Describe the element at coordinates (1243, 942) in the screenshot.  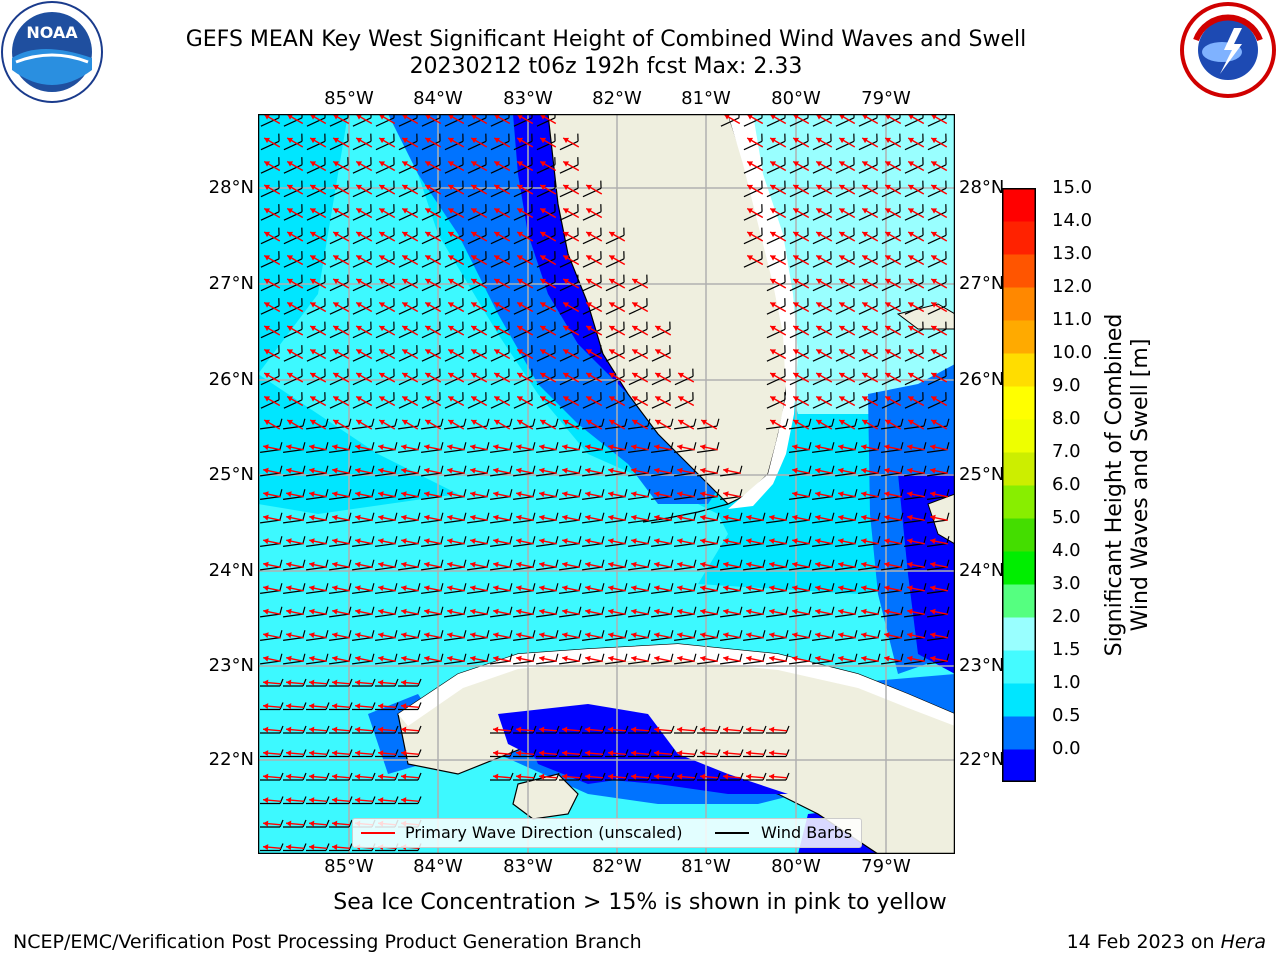
I see `footer-host: Hera` at that location.